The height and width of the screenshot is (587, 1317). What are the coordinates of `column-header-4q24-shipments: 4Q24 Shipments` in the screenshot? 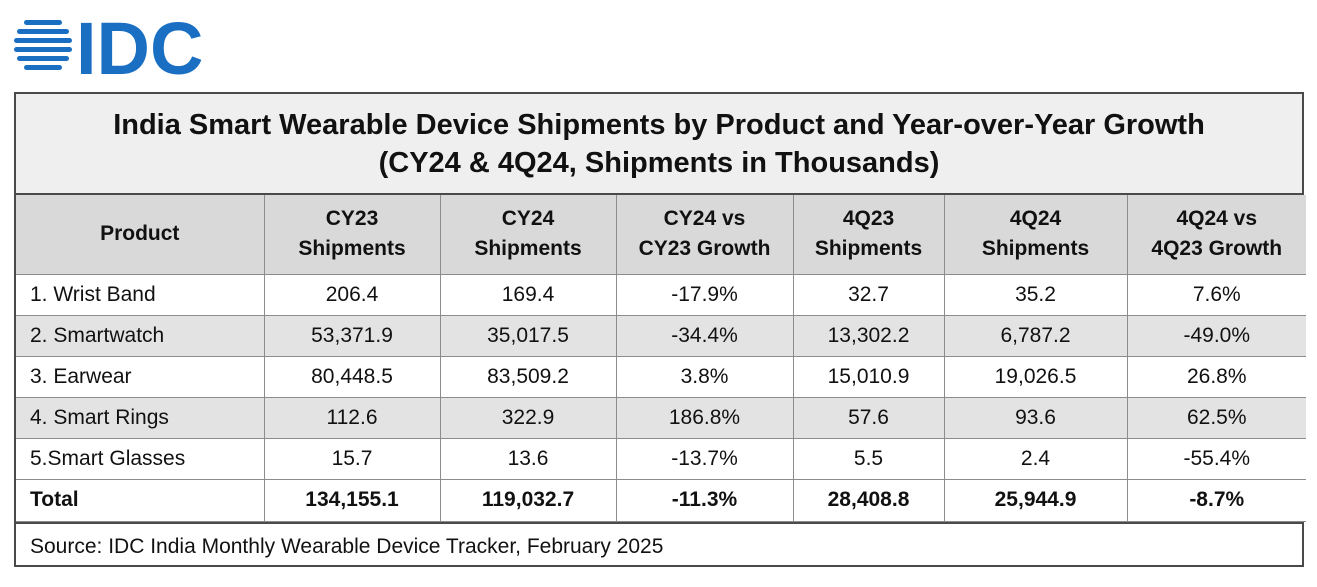 It's located at (1035, 235).